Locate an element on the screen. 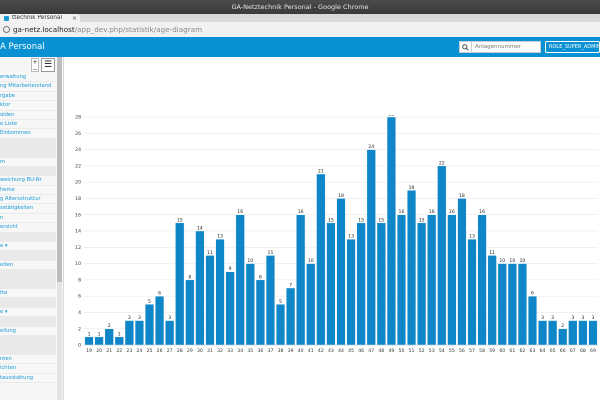  sidebar-item: sstätigkeiten is located at coordinates (28, 209).